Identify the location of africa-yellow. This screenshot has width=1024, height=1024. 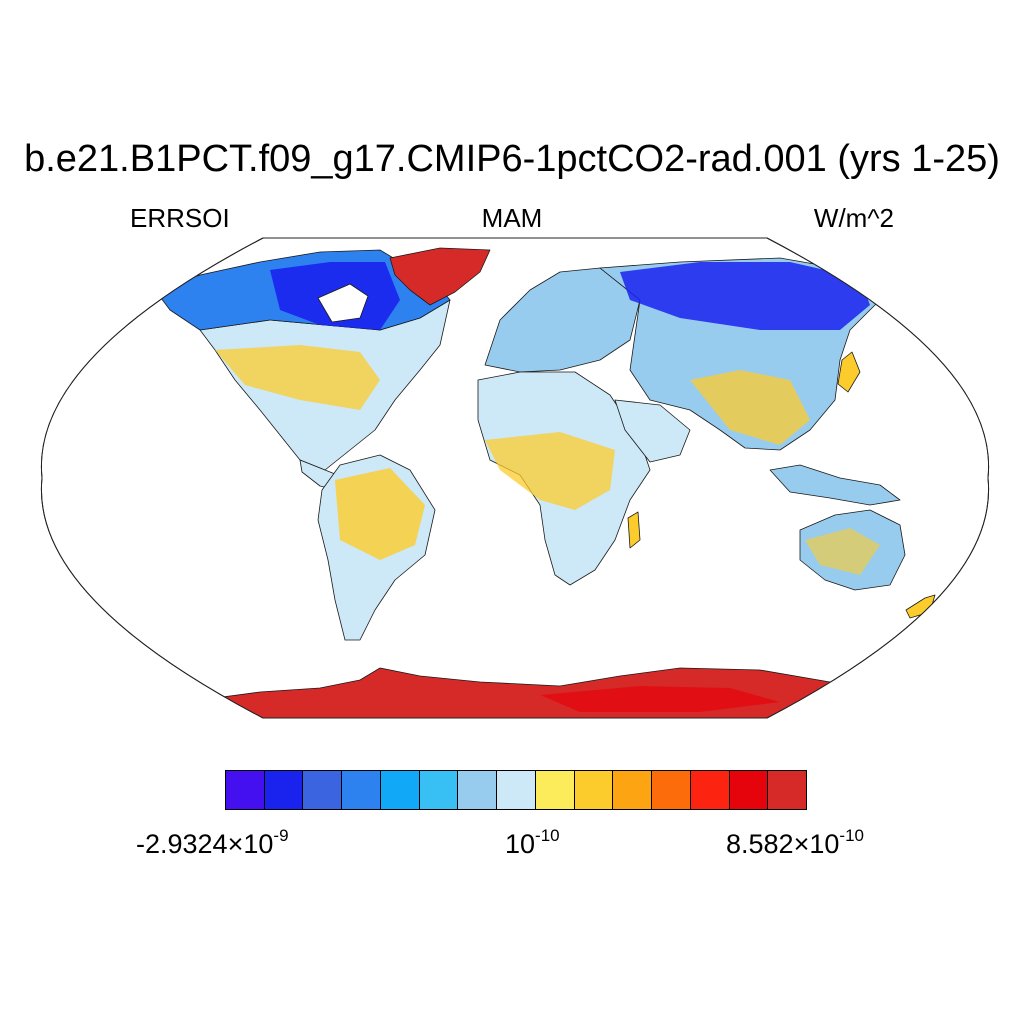
(550, 471).